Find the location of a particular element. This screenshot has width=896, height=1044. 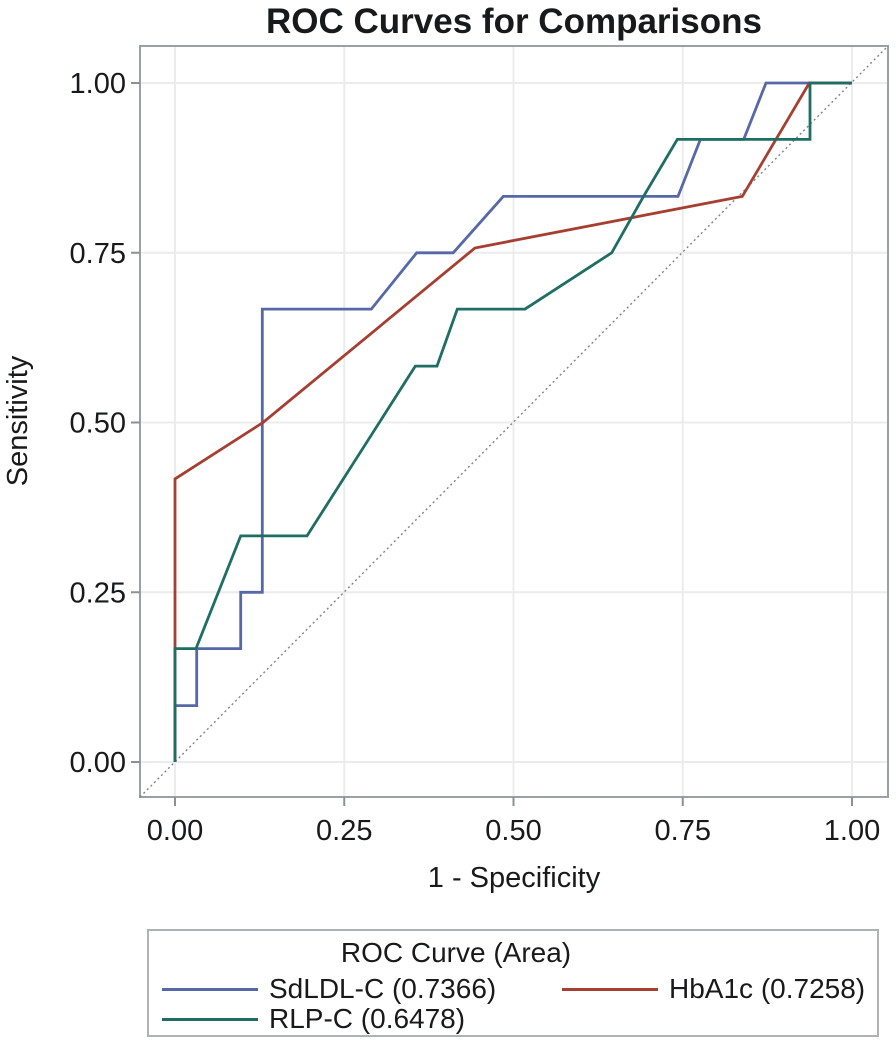

y-tick-label: 0.00 is located at coordinates (98, 763).